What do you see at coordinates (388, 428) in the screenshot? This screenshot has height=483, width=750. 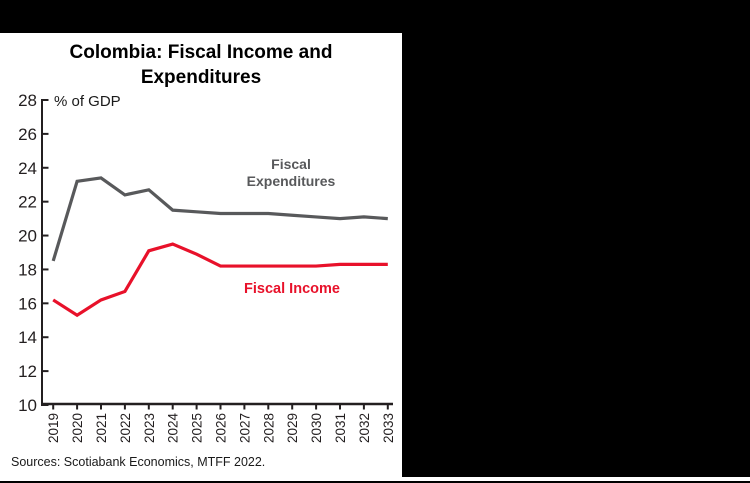 I see `x-axis-tick-label: 2033` at bounding box center [388, 428].